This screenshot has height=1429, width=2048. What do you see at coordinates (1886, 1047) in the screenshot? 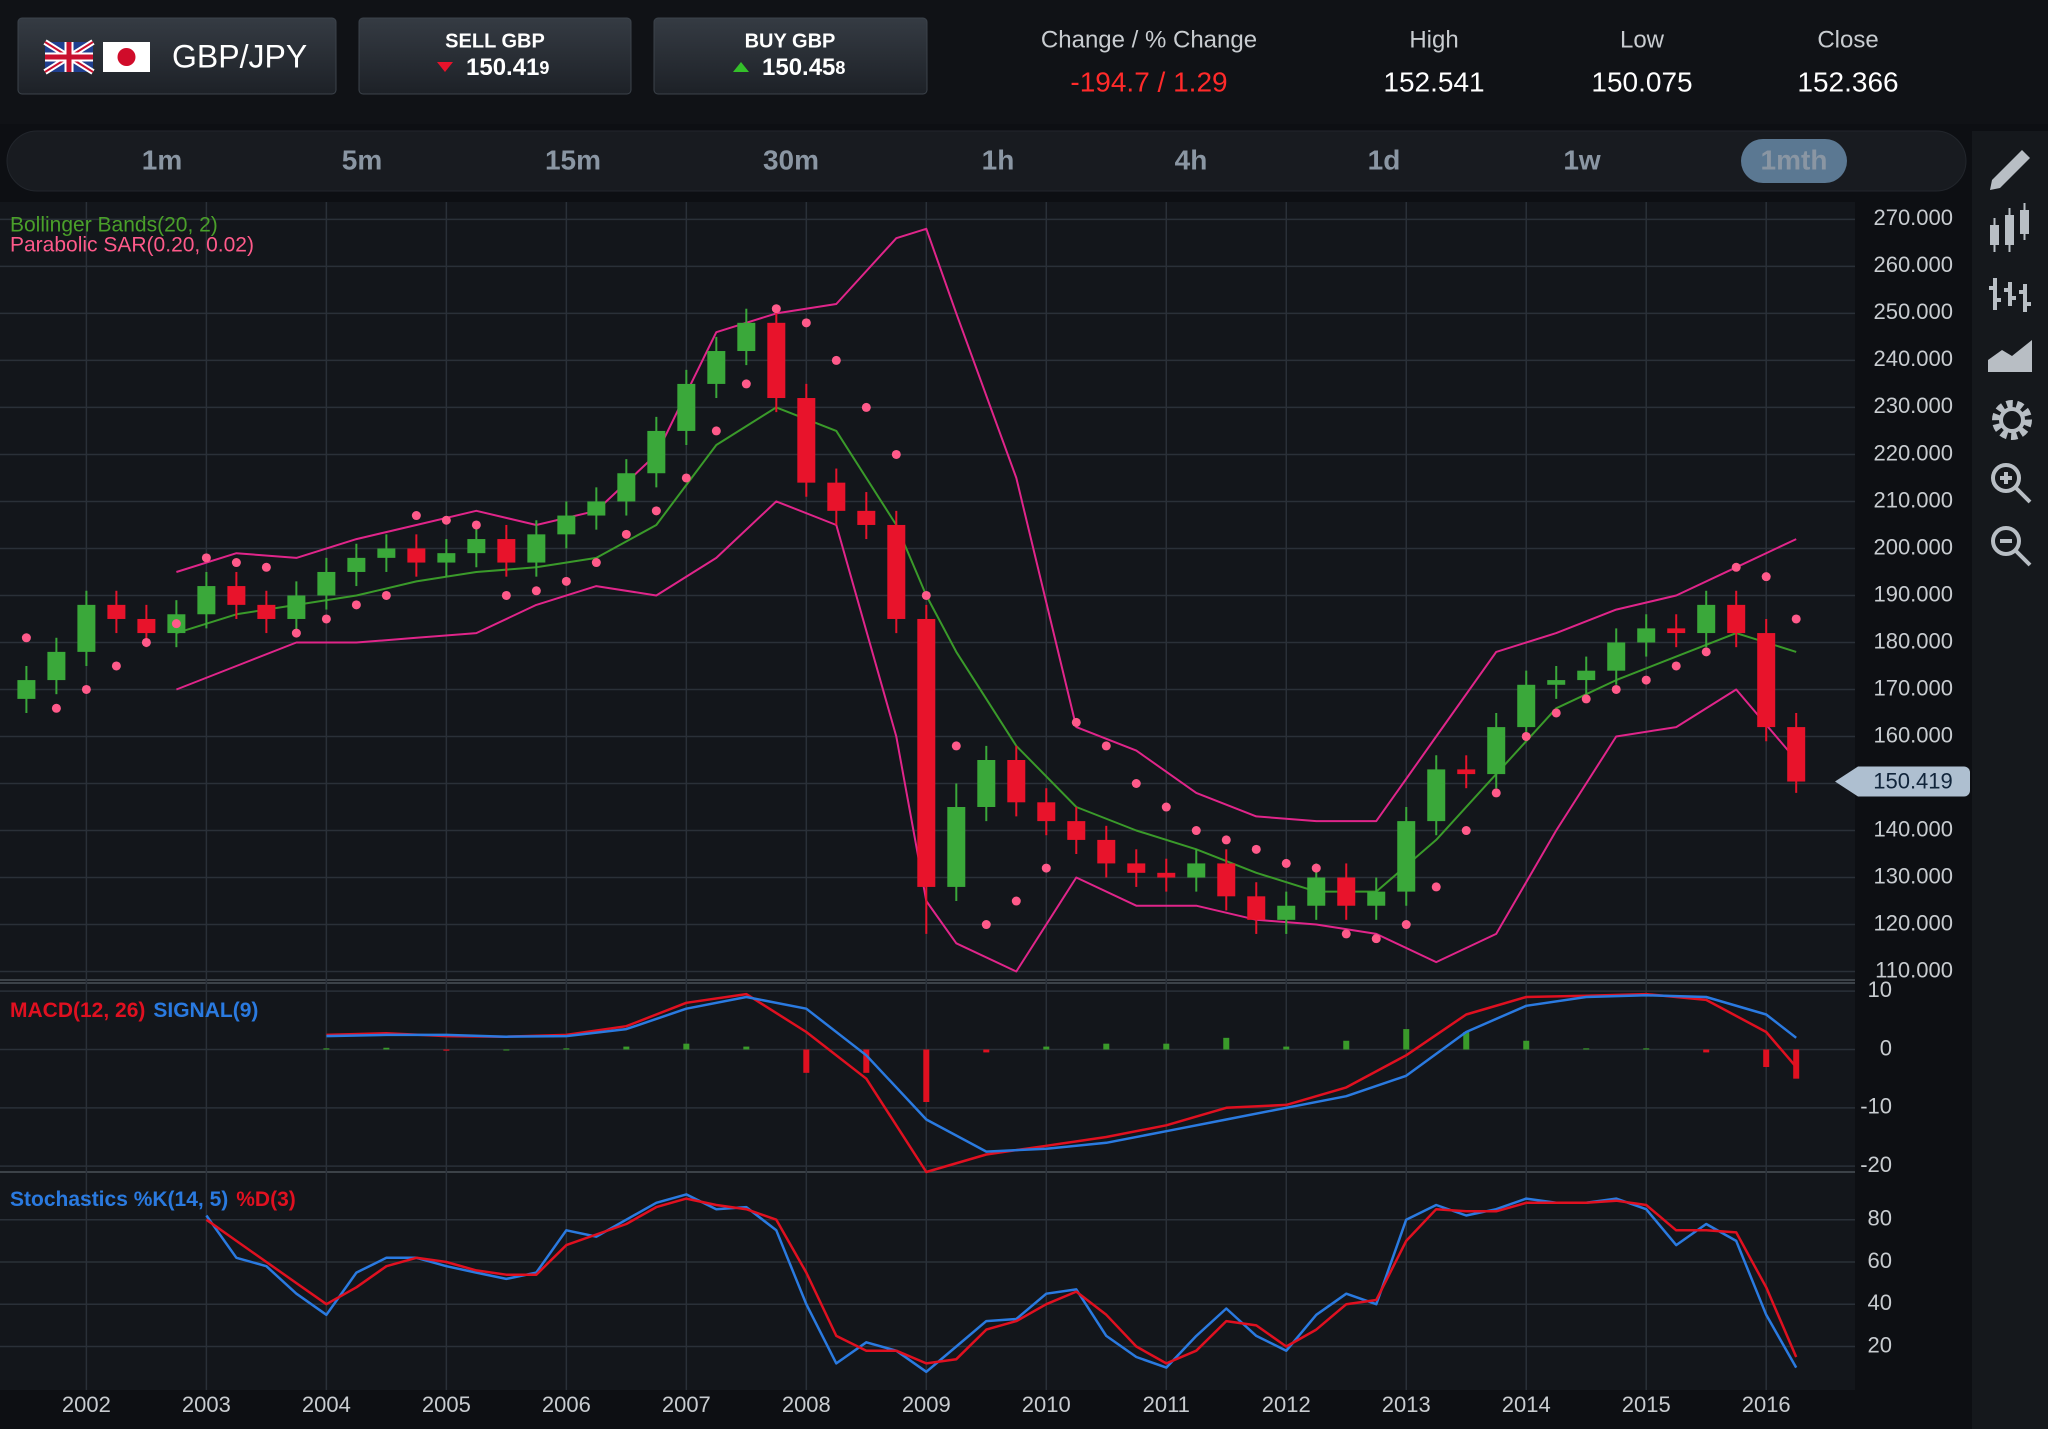
I see `y-tick-label: 0` at bounding box center [1886, 1047].